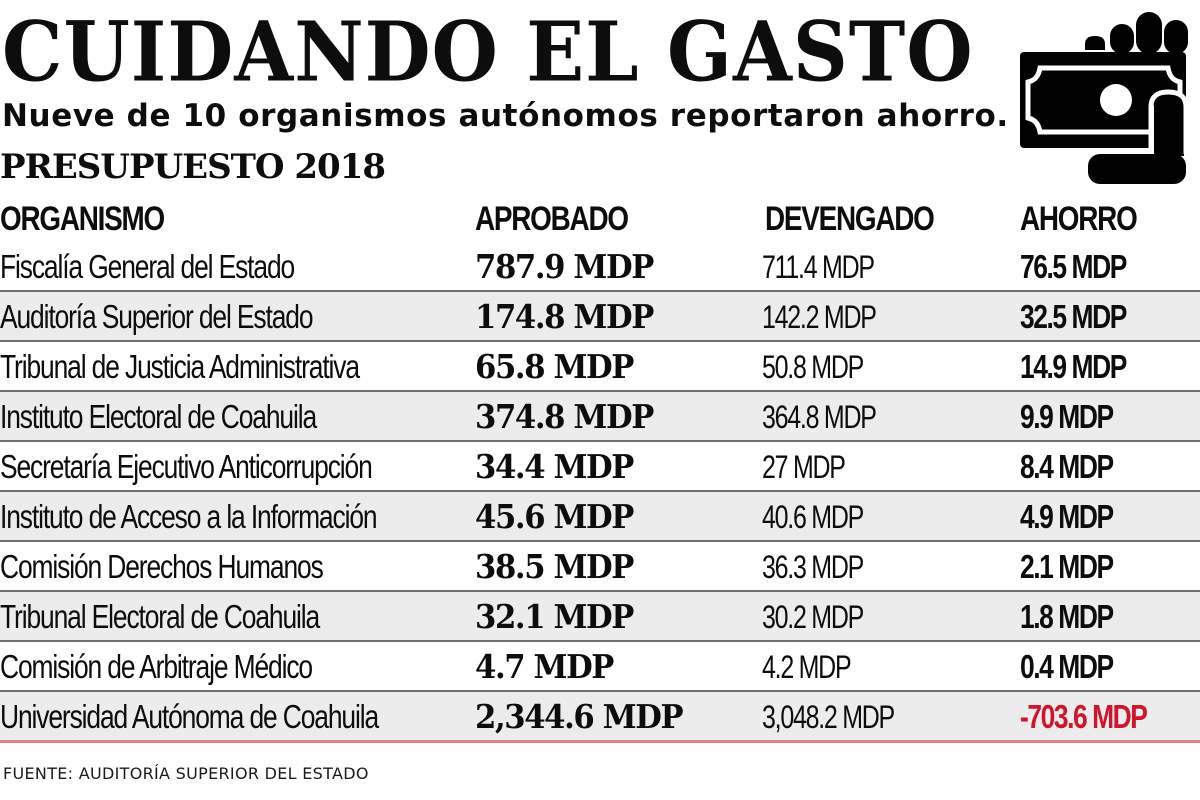 This screenshot has height=800, width=1200. I want to click on ahorro-value: 9.9 MDP, so click(1067, 416).